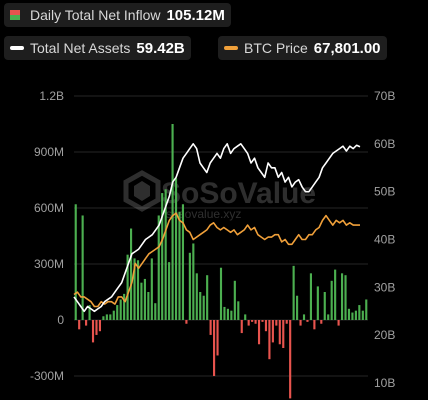 This screenshot has height=400, width=428. What do you see at coordinates (384, 239) in the screenshot?
I see `right-axis: 70B 60B 50B 40B 30B 20B 10B` at bounding box center [384, 239].